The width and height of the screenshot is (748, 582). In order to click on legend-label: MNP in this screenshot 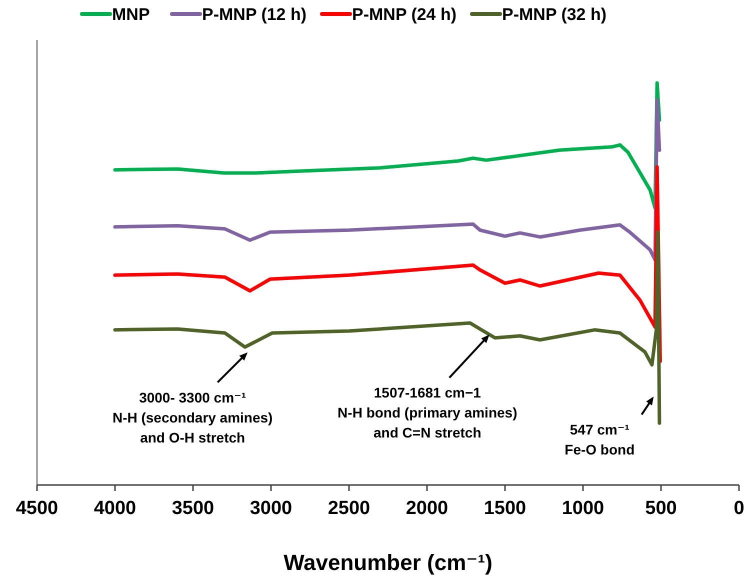, I will do `click(131, 14)`.